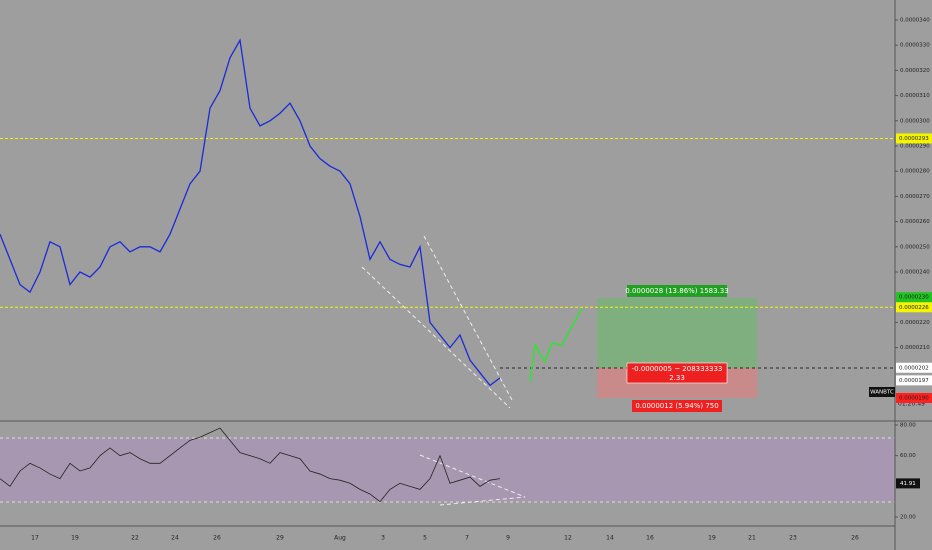 The width and height of the screenshot is (932, 550). I want to click on date-label: 29, so click(280, 538).